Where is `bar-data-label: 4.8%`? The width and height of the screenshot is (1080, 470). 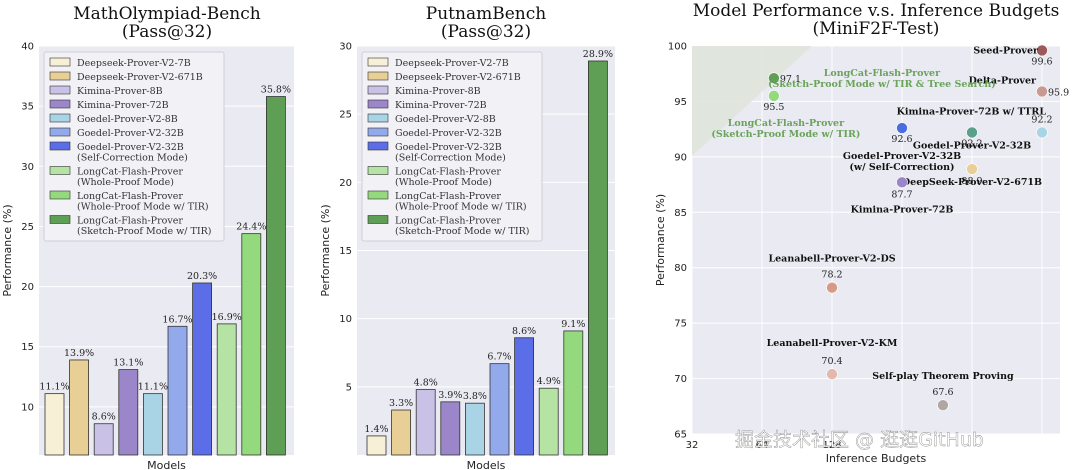
bar-data-label: 4.8% is located at coordinates (426, 383).